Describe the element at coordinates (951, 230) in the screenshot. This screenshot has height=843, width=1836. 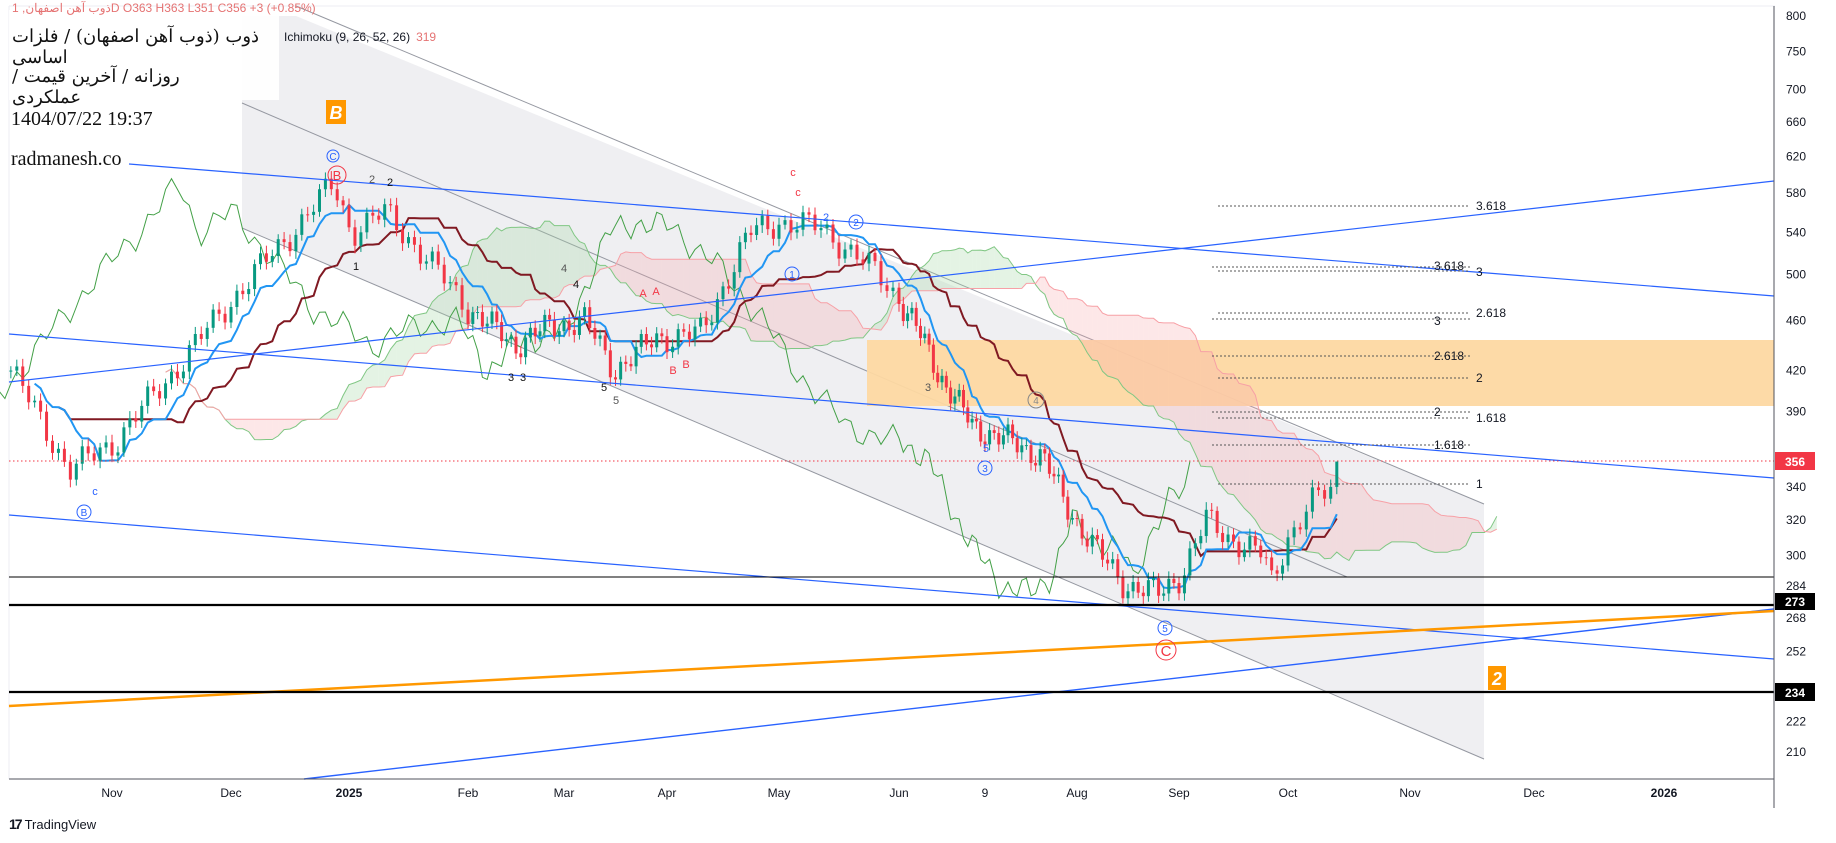
I see `trendline-upper-falling` at that location.